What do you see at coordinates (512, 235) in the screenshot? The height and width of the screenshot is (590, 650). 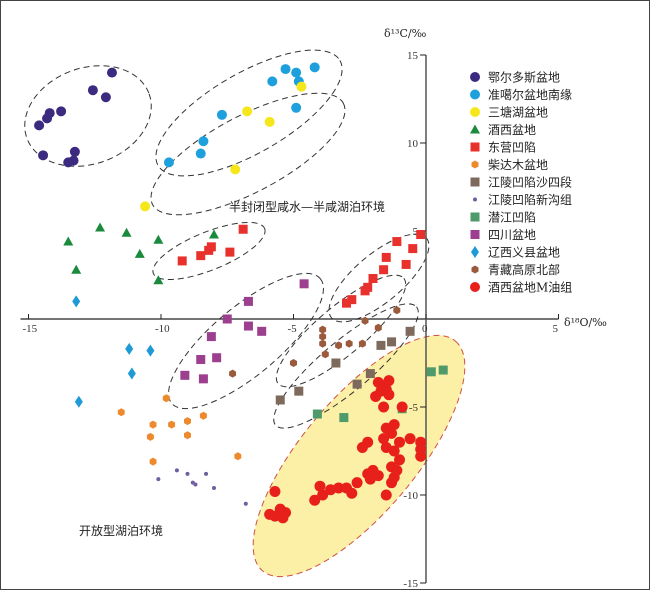 I see `legend-label: 四川盆地` at bounding box center [512, 235].